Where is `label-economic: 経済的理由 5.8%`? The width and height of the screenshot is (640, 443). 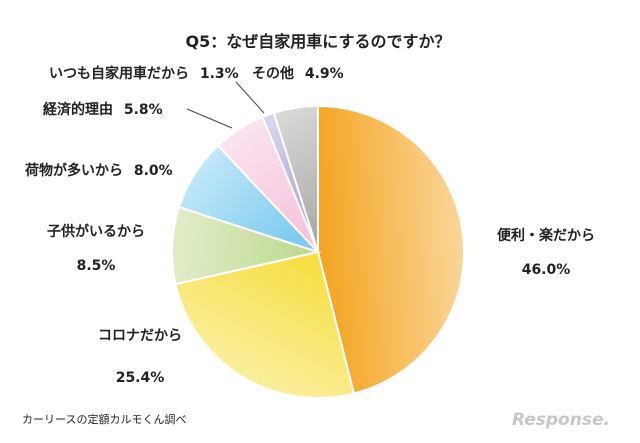 label-economic: 経済的理由 5.8% is located at coordinates (103, 109).